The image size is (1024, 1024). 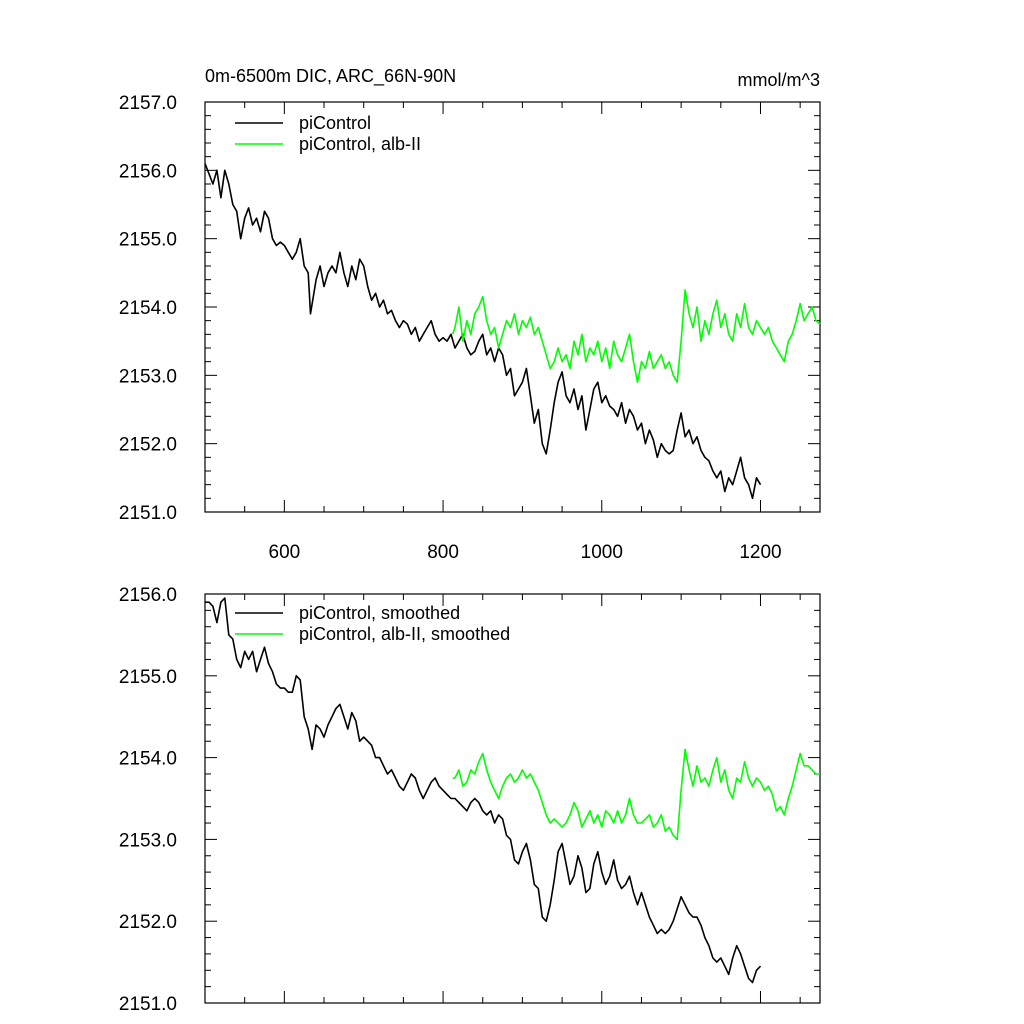 What do you see at coordinates (404, 634) in the screenshot?
I see `legend-label: piControl, alb-II, smoothed` at bounding box center [404, 634].